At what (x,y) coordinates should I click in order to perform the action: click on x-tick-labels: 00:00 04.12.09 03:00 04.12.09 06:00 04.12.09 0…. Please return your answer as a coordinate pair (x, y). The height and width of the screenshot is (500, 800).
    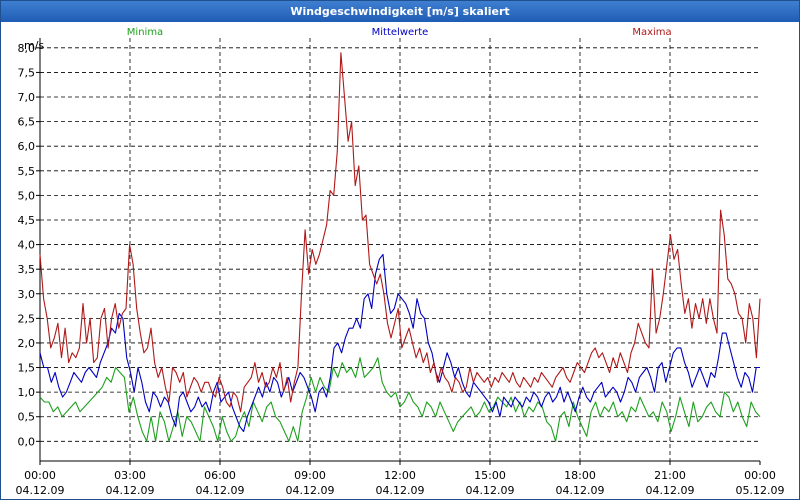
    Looking at the image, I should click on (400, 483).